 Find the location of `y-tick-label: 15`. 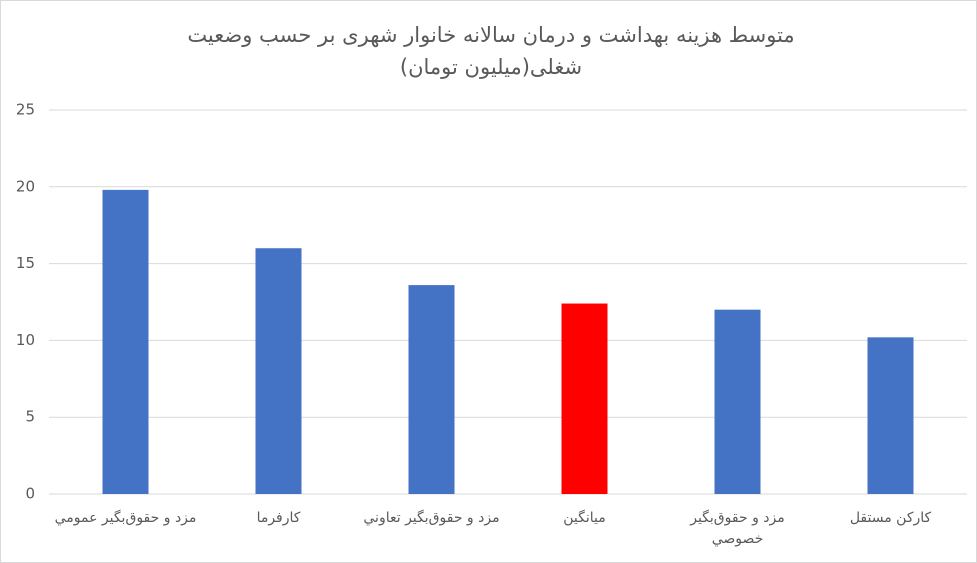

y-tick-label: 15 is located at coordinates (25, 263).